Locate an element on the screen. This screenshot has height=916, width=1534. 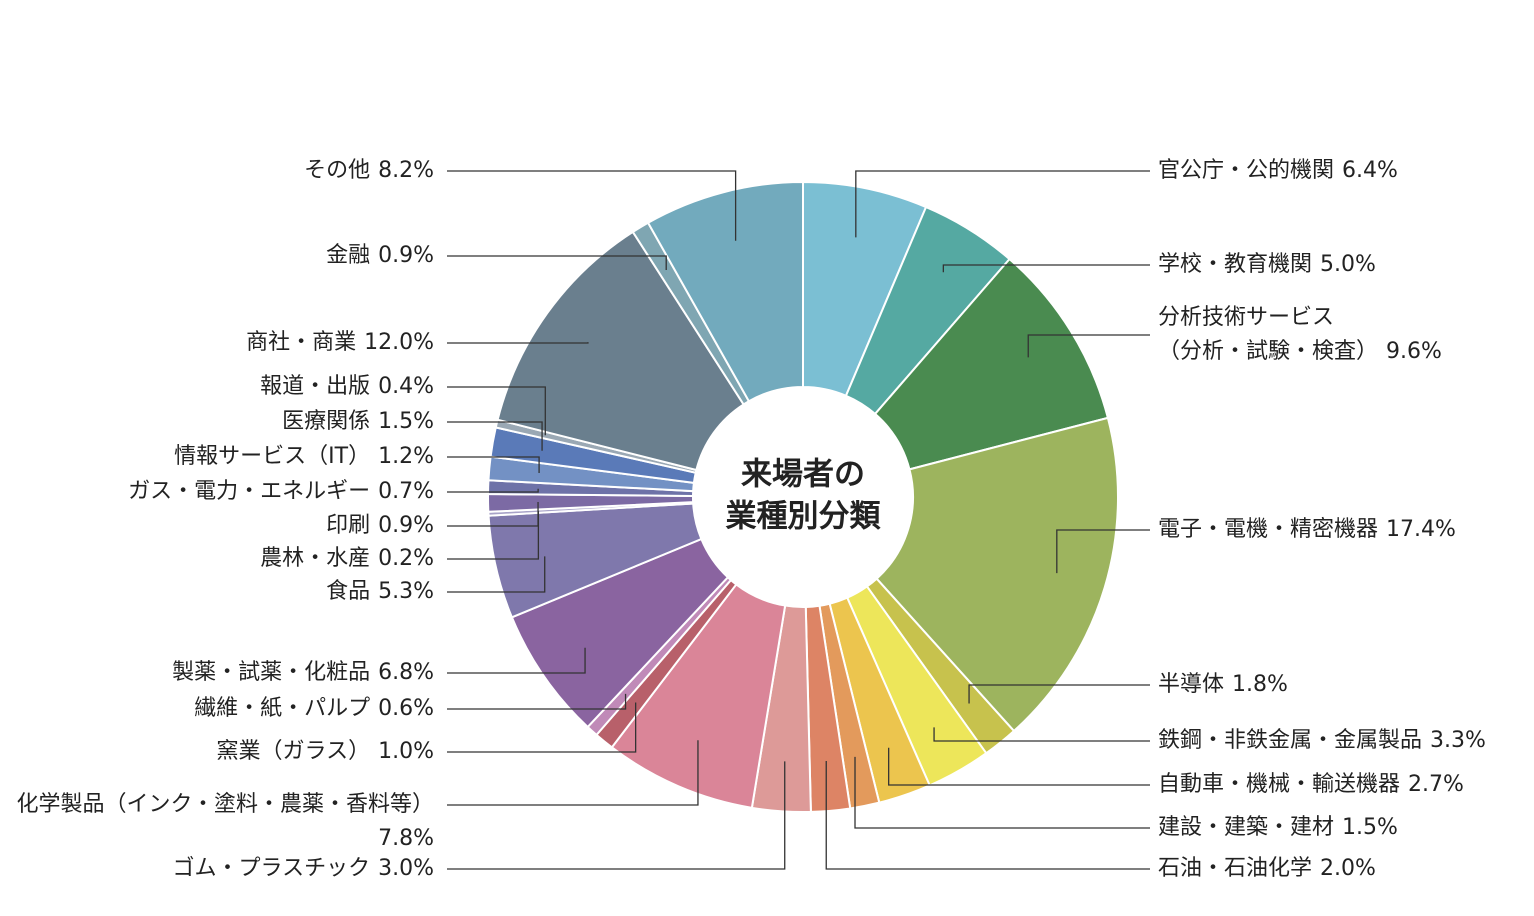
slice-label: 農林・水産 0.2% is located at coordinates (347, 559).